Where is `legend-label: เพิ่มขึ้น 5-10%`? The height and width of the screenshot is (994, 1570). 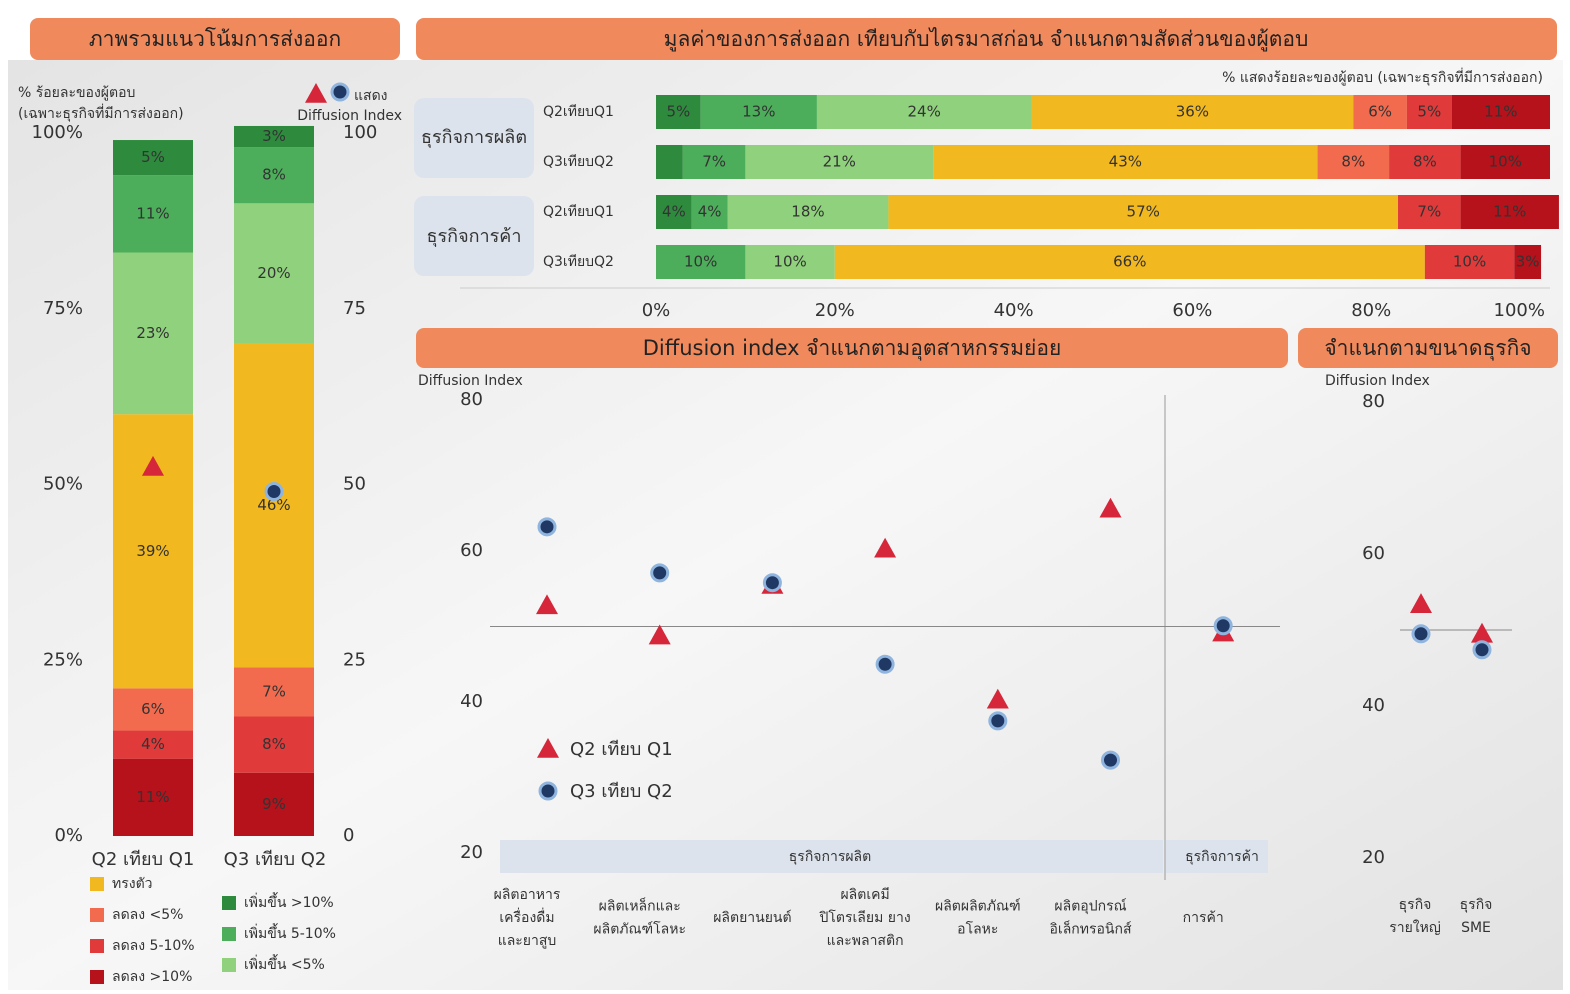
legend-label: เพิ่มขึ้น 5-10% is located at coordinates (290, 932).